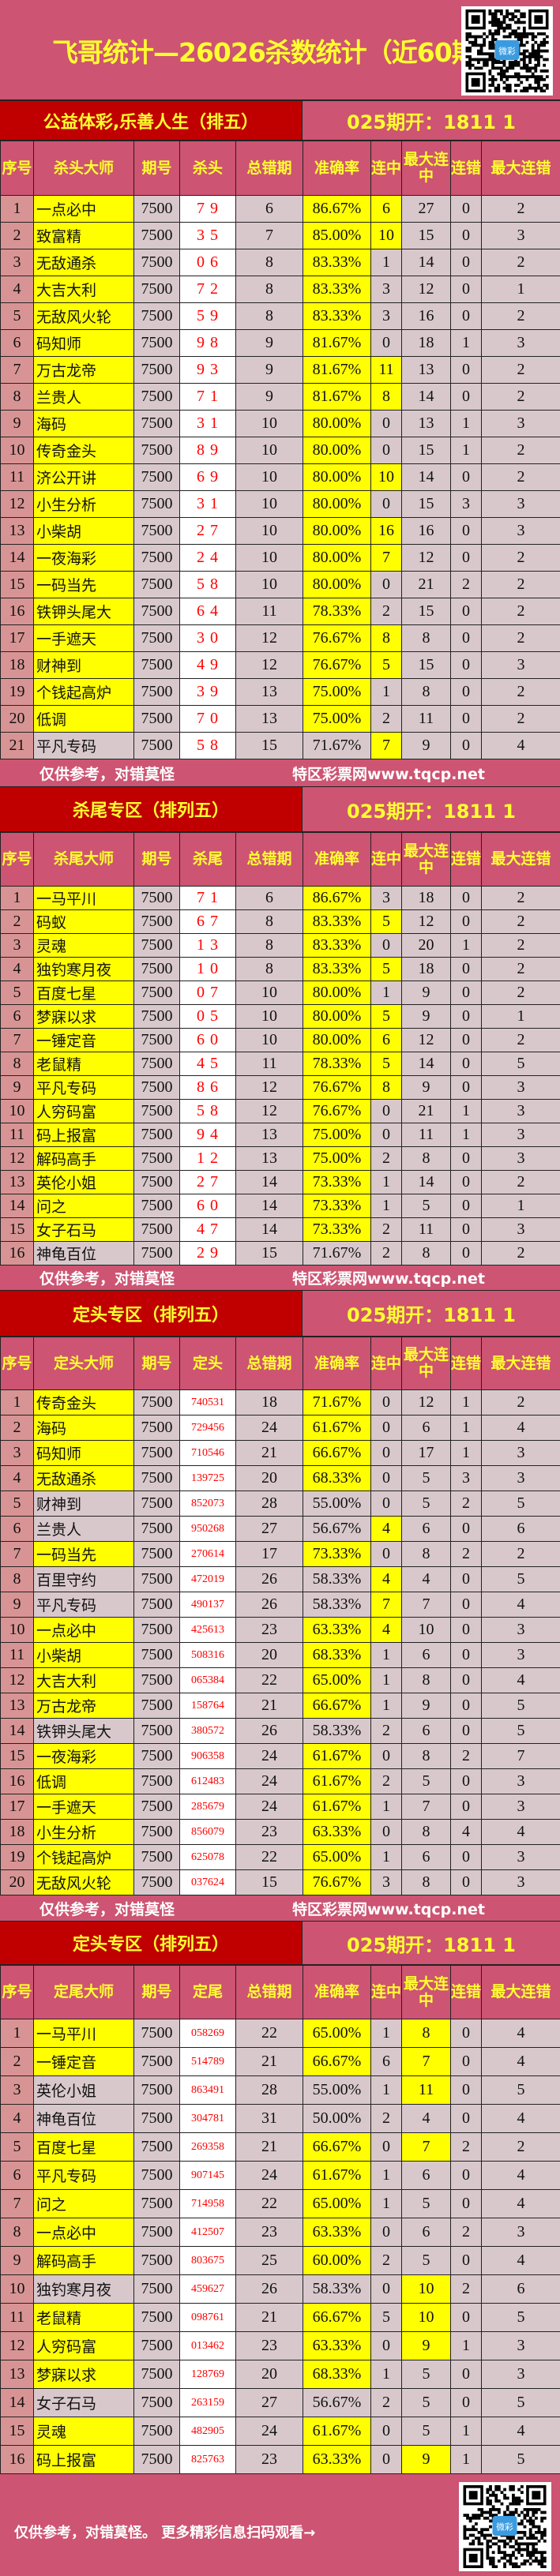  What do you see at coordinates (84, 1992) in the screenshot?
I see `column-header-master-name: 定尾大师` at bounding box center [84, 1992].